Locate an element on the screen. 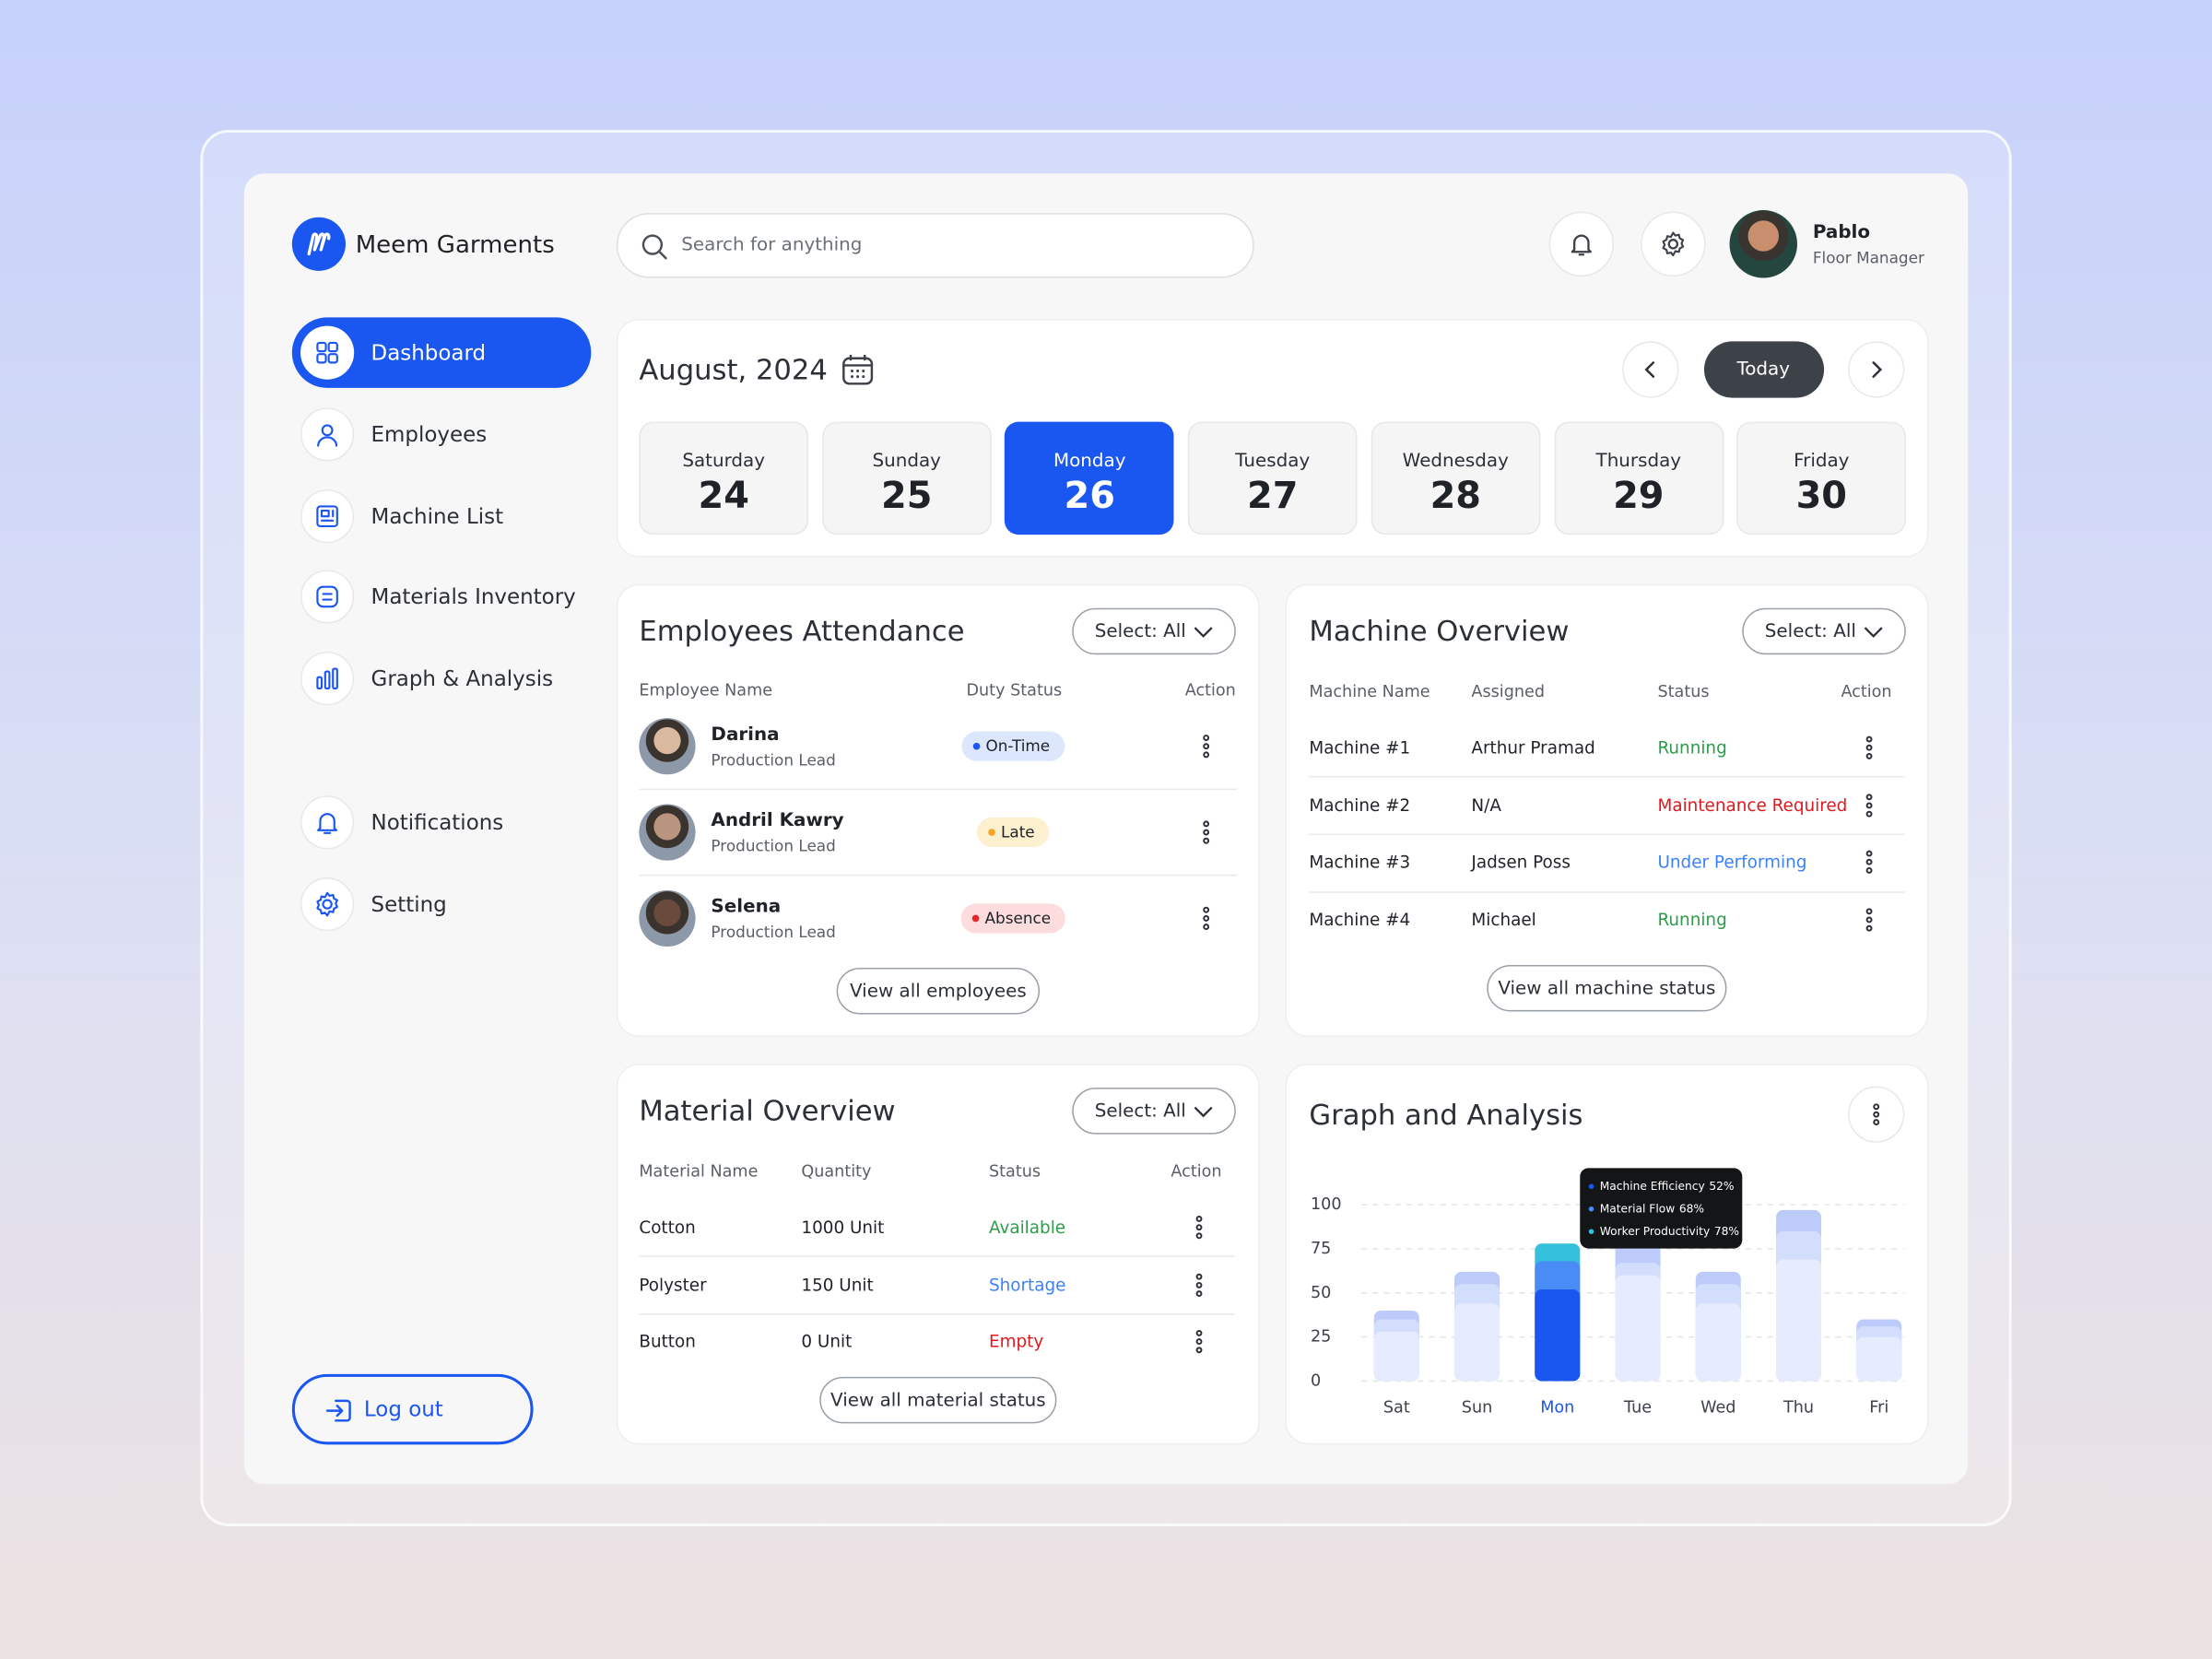 This screenshot has width=2212, height=1659. nav-item: Materials Inventory is located at coordinates (473, 597).